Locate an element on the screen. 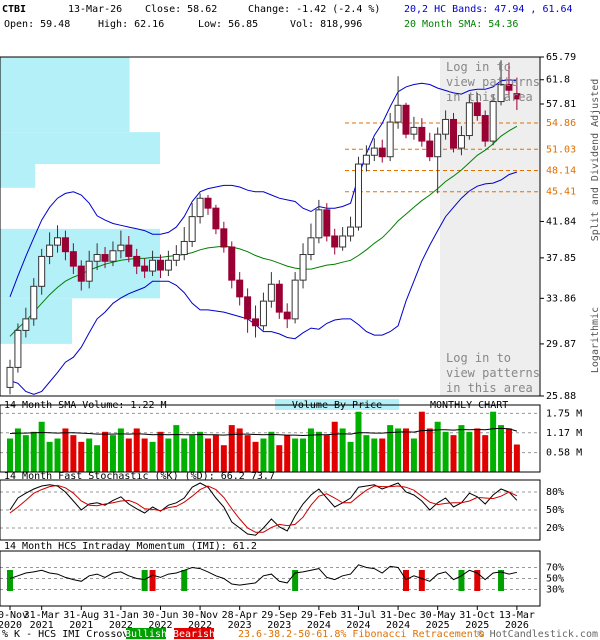  footer-legend: % K - HCS IMI Crossover, is located at coordinates (74, 634).